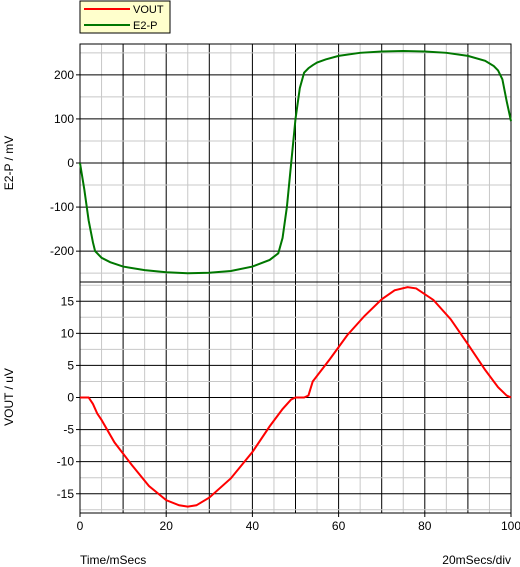 Image resolution: width=520 pixels, height=567 pixels. I want to click on e2p-y-tick-label: 100, so click(64, 119).